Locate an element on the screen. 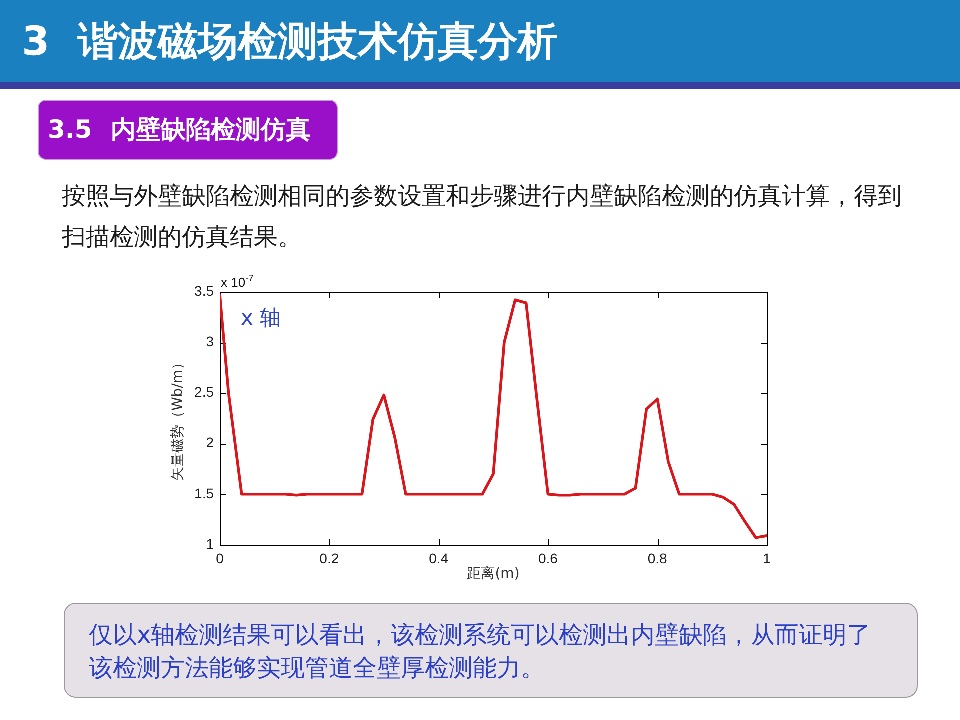  y-tick-label: 2 is located at coordinates (210, 442).